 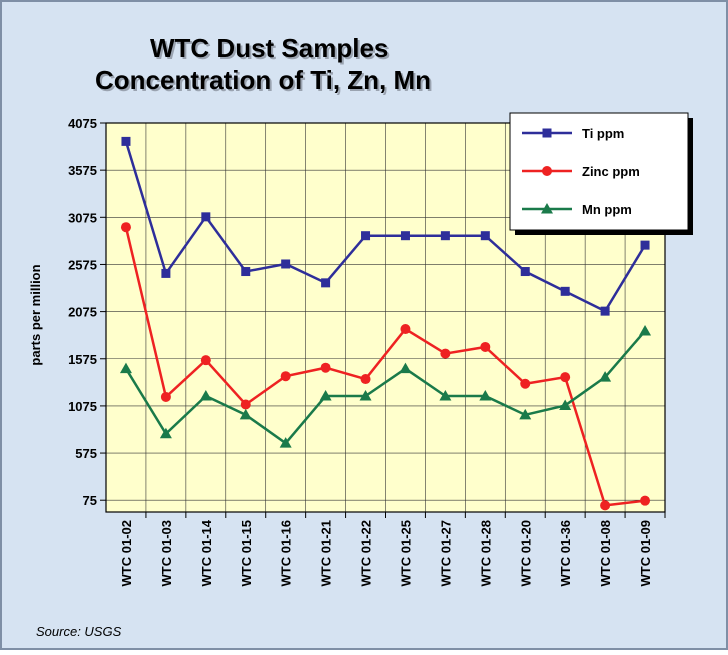 I want to click on y-tick-label: 1575, so click(x=82, y=359).